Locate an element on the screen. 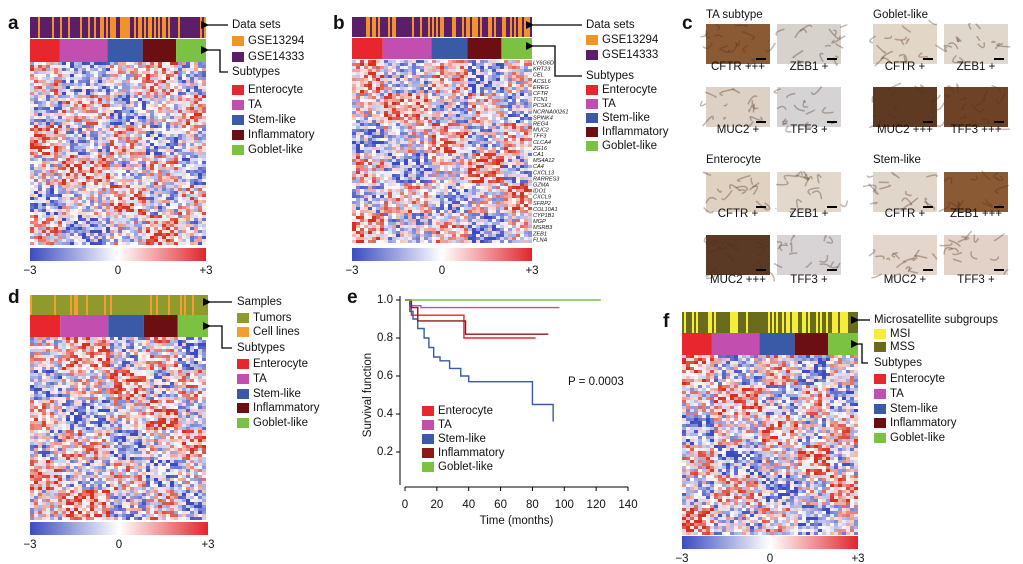 This screenshot has height=564, width=1023. annotation-stripe is located at coordinates (169, 27).